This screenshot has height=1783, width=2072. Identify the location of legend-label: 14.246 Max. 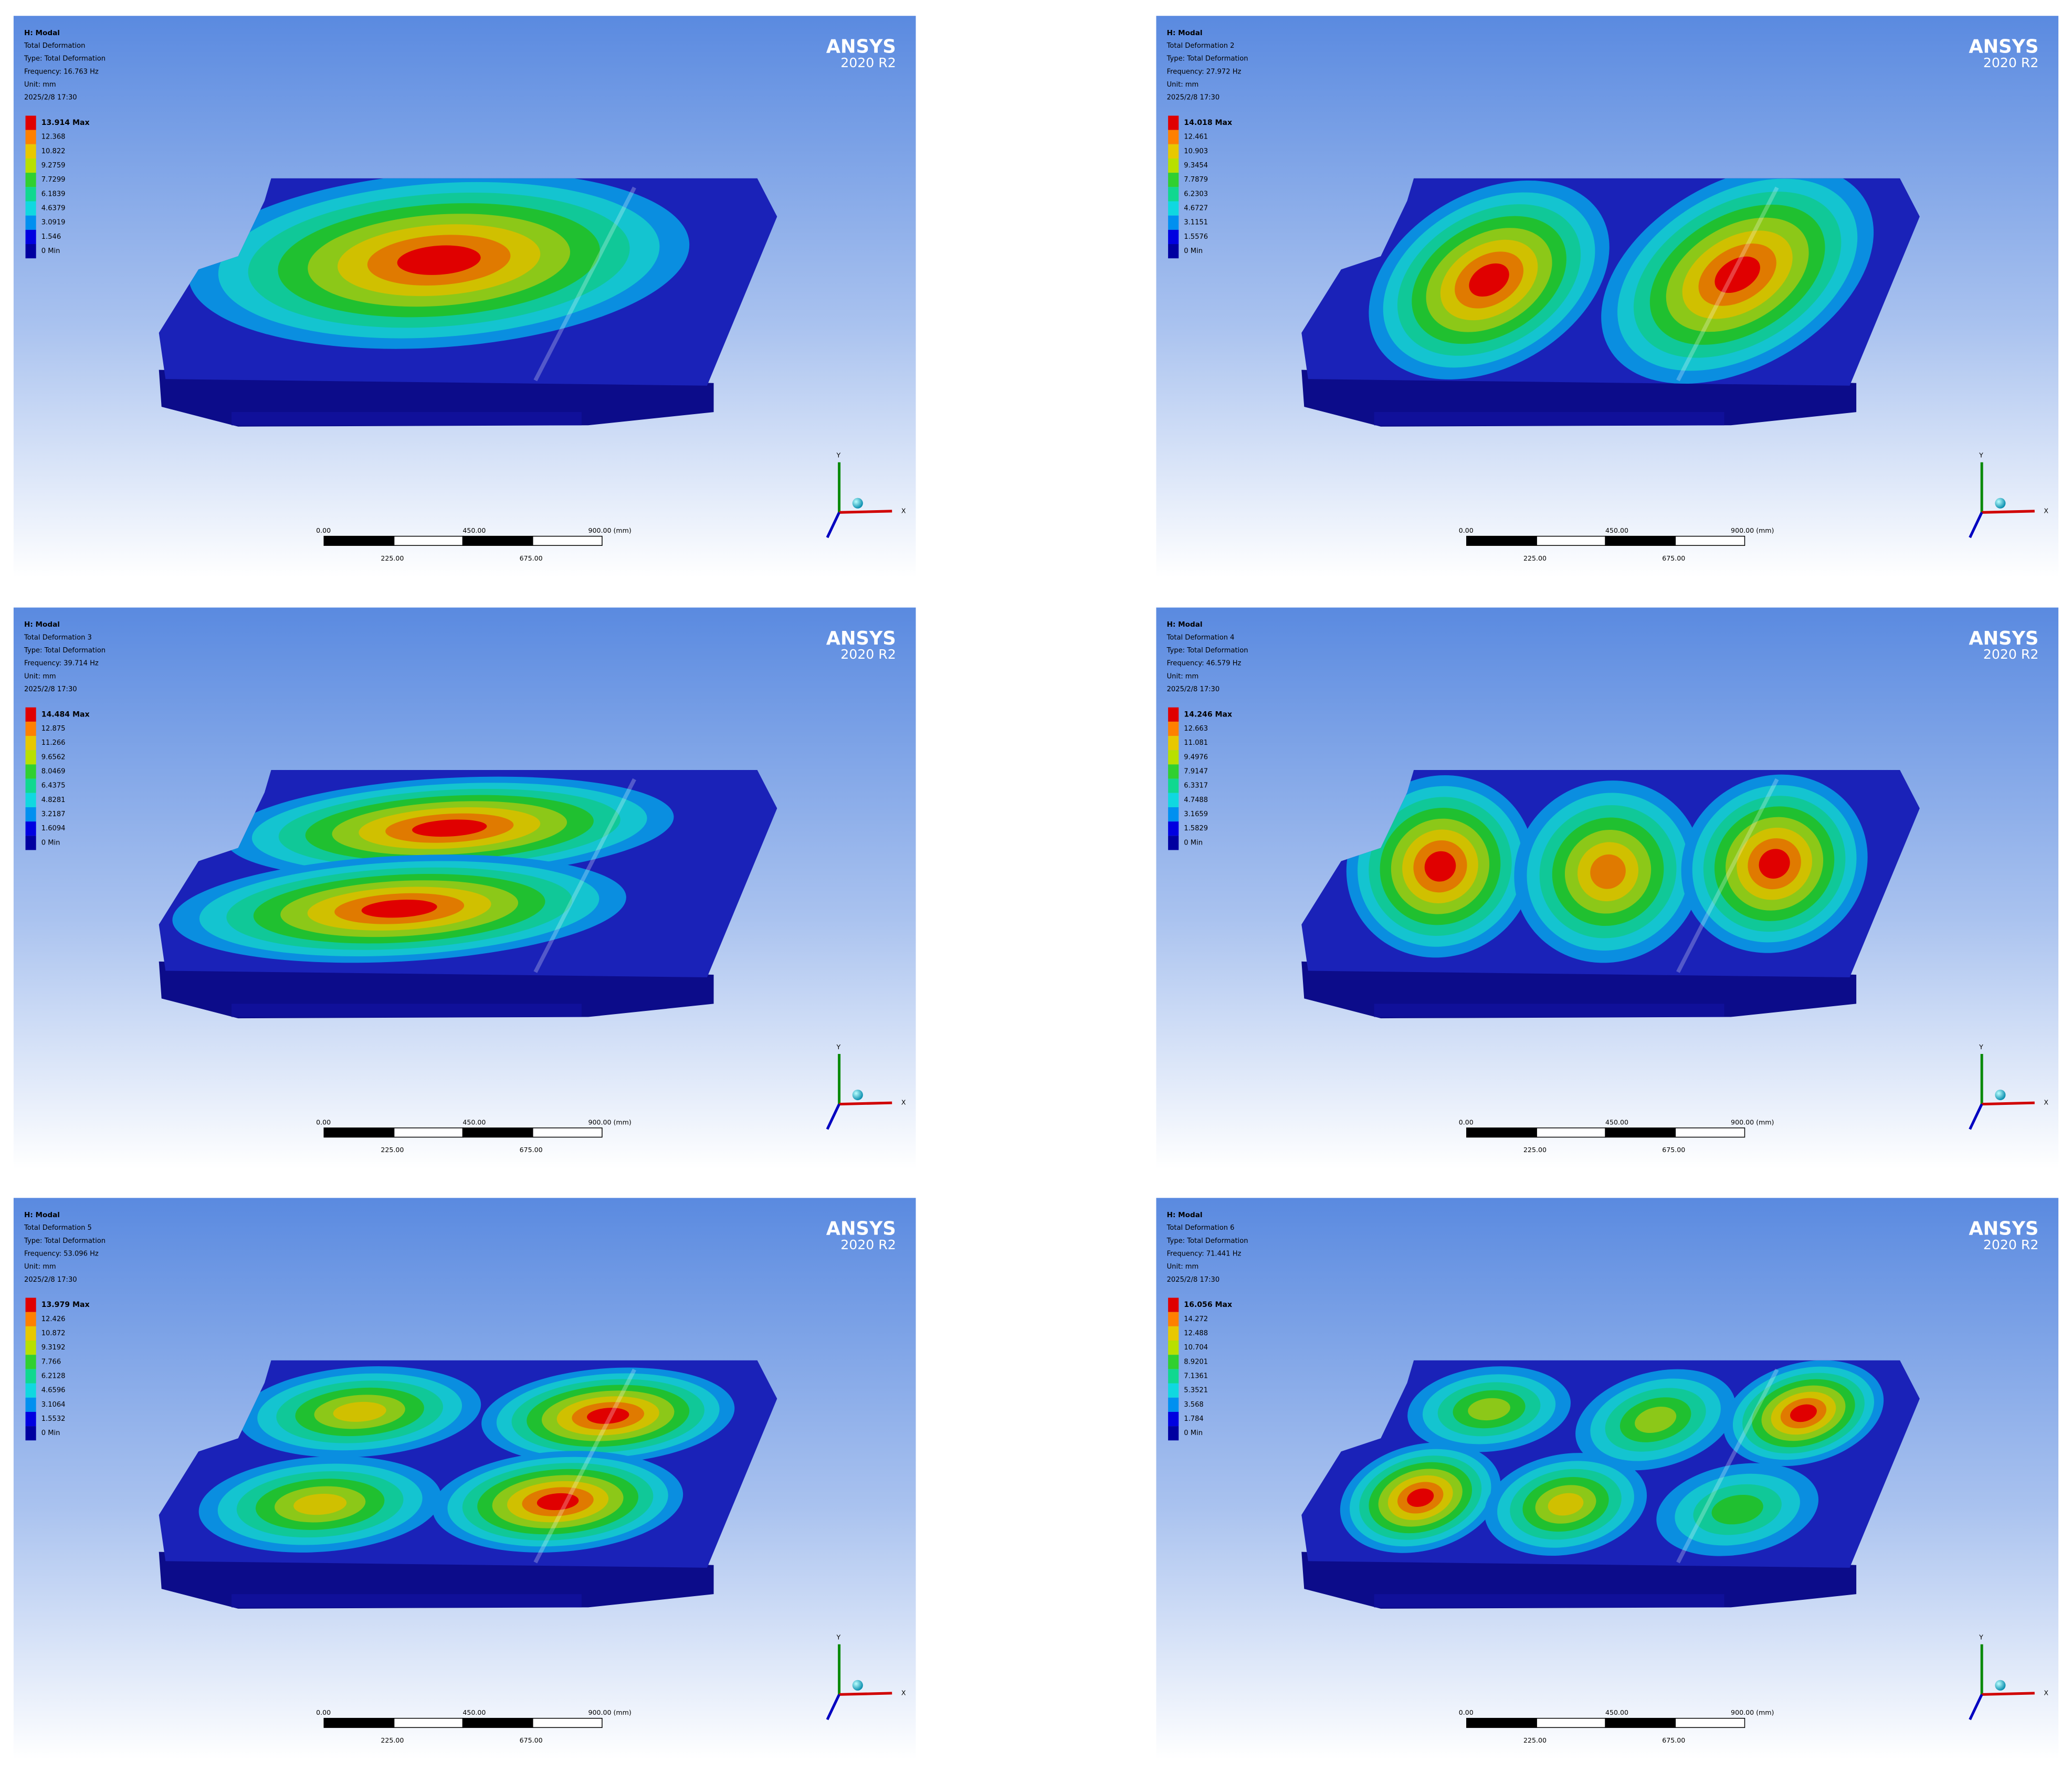
(1208, 714).